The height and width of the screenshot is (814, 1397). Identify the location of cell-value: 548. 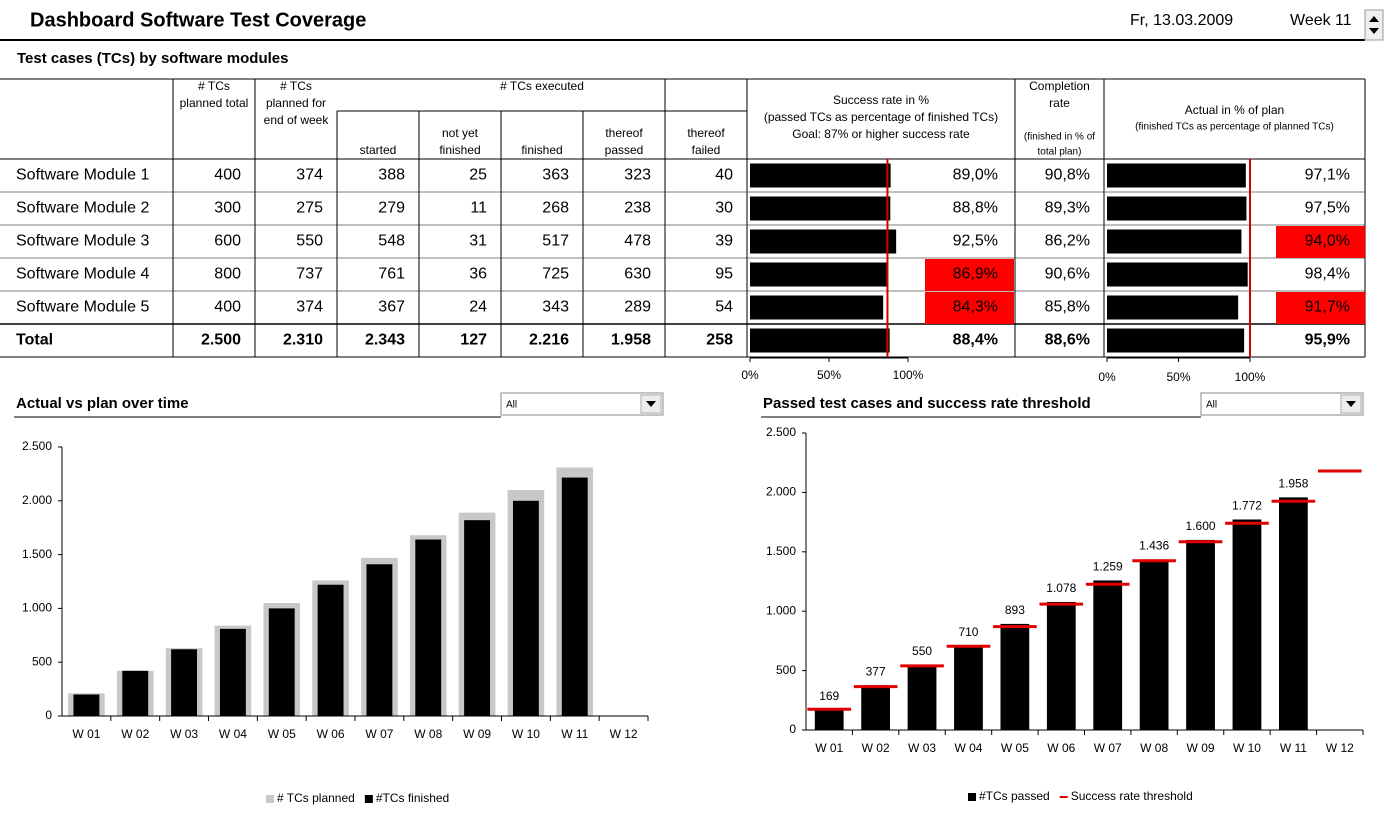
(391, 241).